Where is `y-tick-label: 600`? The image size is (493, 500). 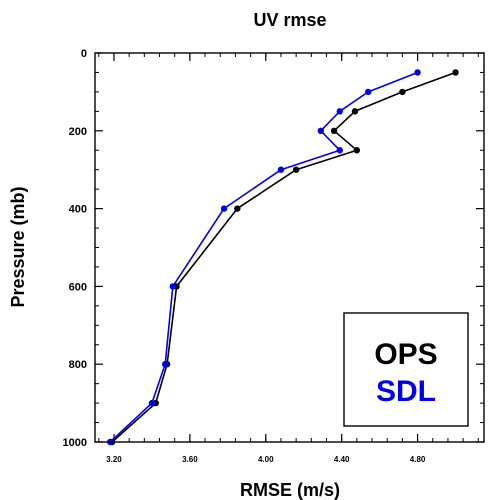
y-tick-label: 600 is located at coordinates (78, 287).